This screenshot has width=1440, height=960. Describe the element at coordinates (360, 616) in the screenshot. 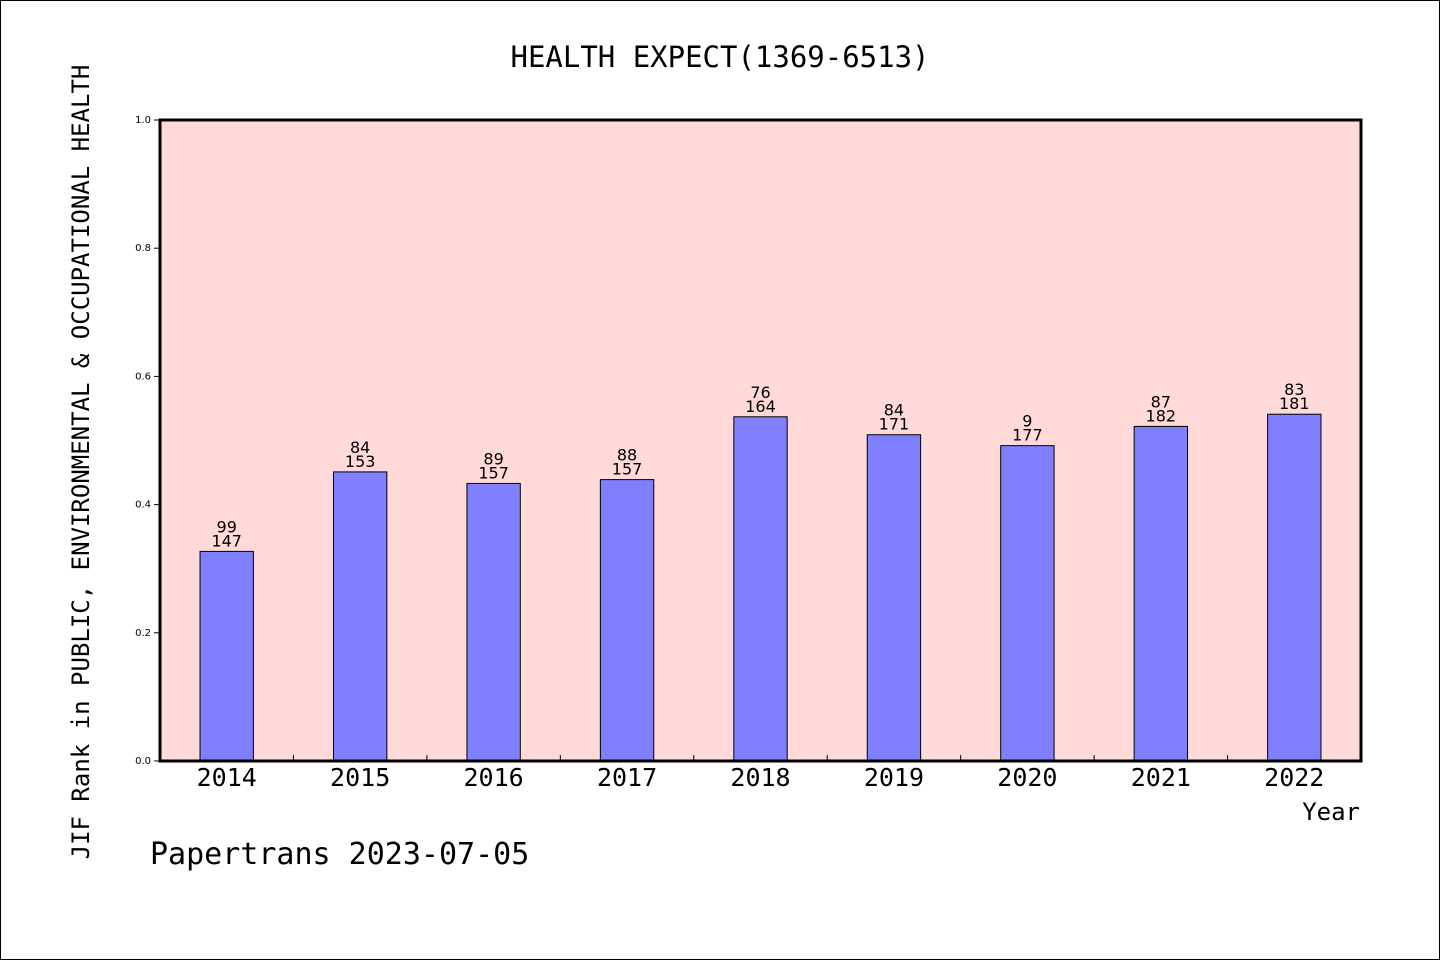

I see `bar-2015` at that location.